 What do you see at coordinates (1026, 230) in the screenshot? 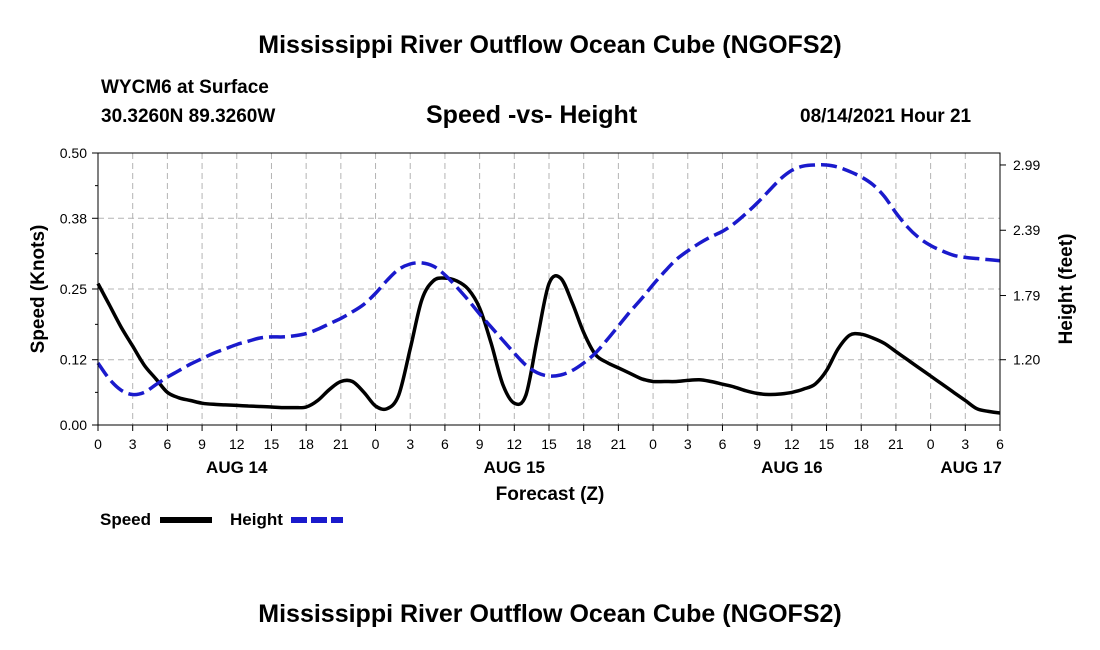
I see `y2-tick-label: 2.39` at bounding box center [1026, 230].